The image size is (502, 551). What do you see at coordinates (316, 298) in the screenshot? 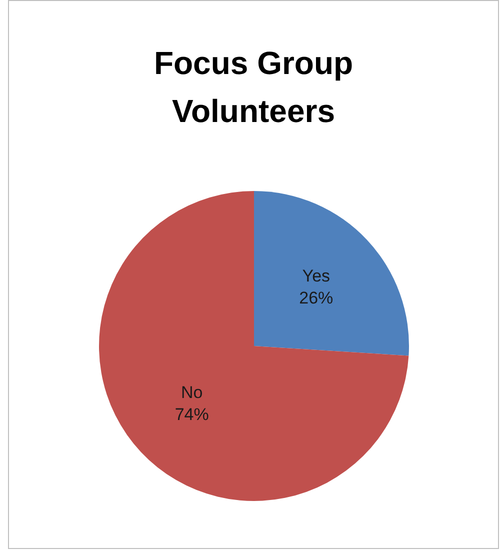
I see `data-label: 26%` at bounding box center [316, 298].